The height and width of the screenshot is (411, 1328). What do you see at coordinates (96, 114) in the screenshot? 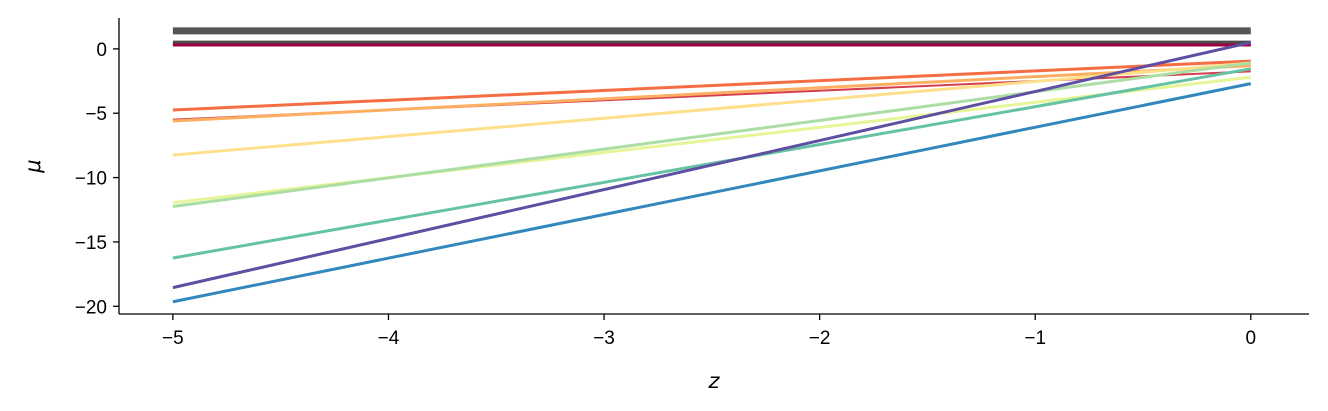
I see `y-tick-label: −5` at bounding box center [96, 114].